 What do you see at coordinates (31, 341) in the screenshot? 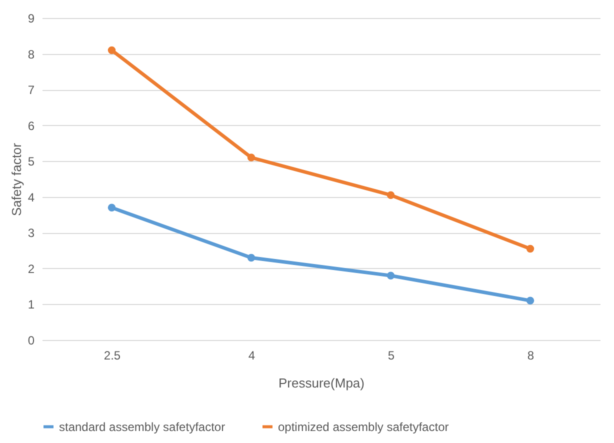
I see `y-tick-label: 0` at bounding box center [31, 341].